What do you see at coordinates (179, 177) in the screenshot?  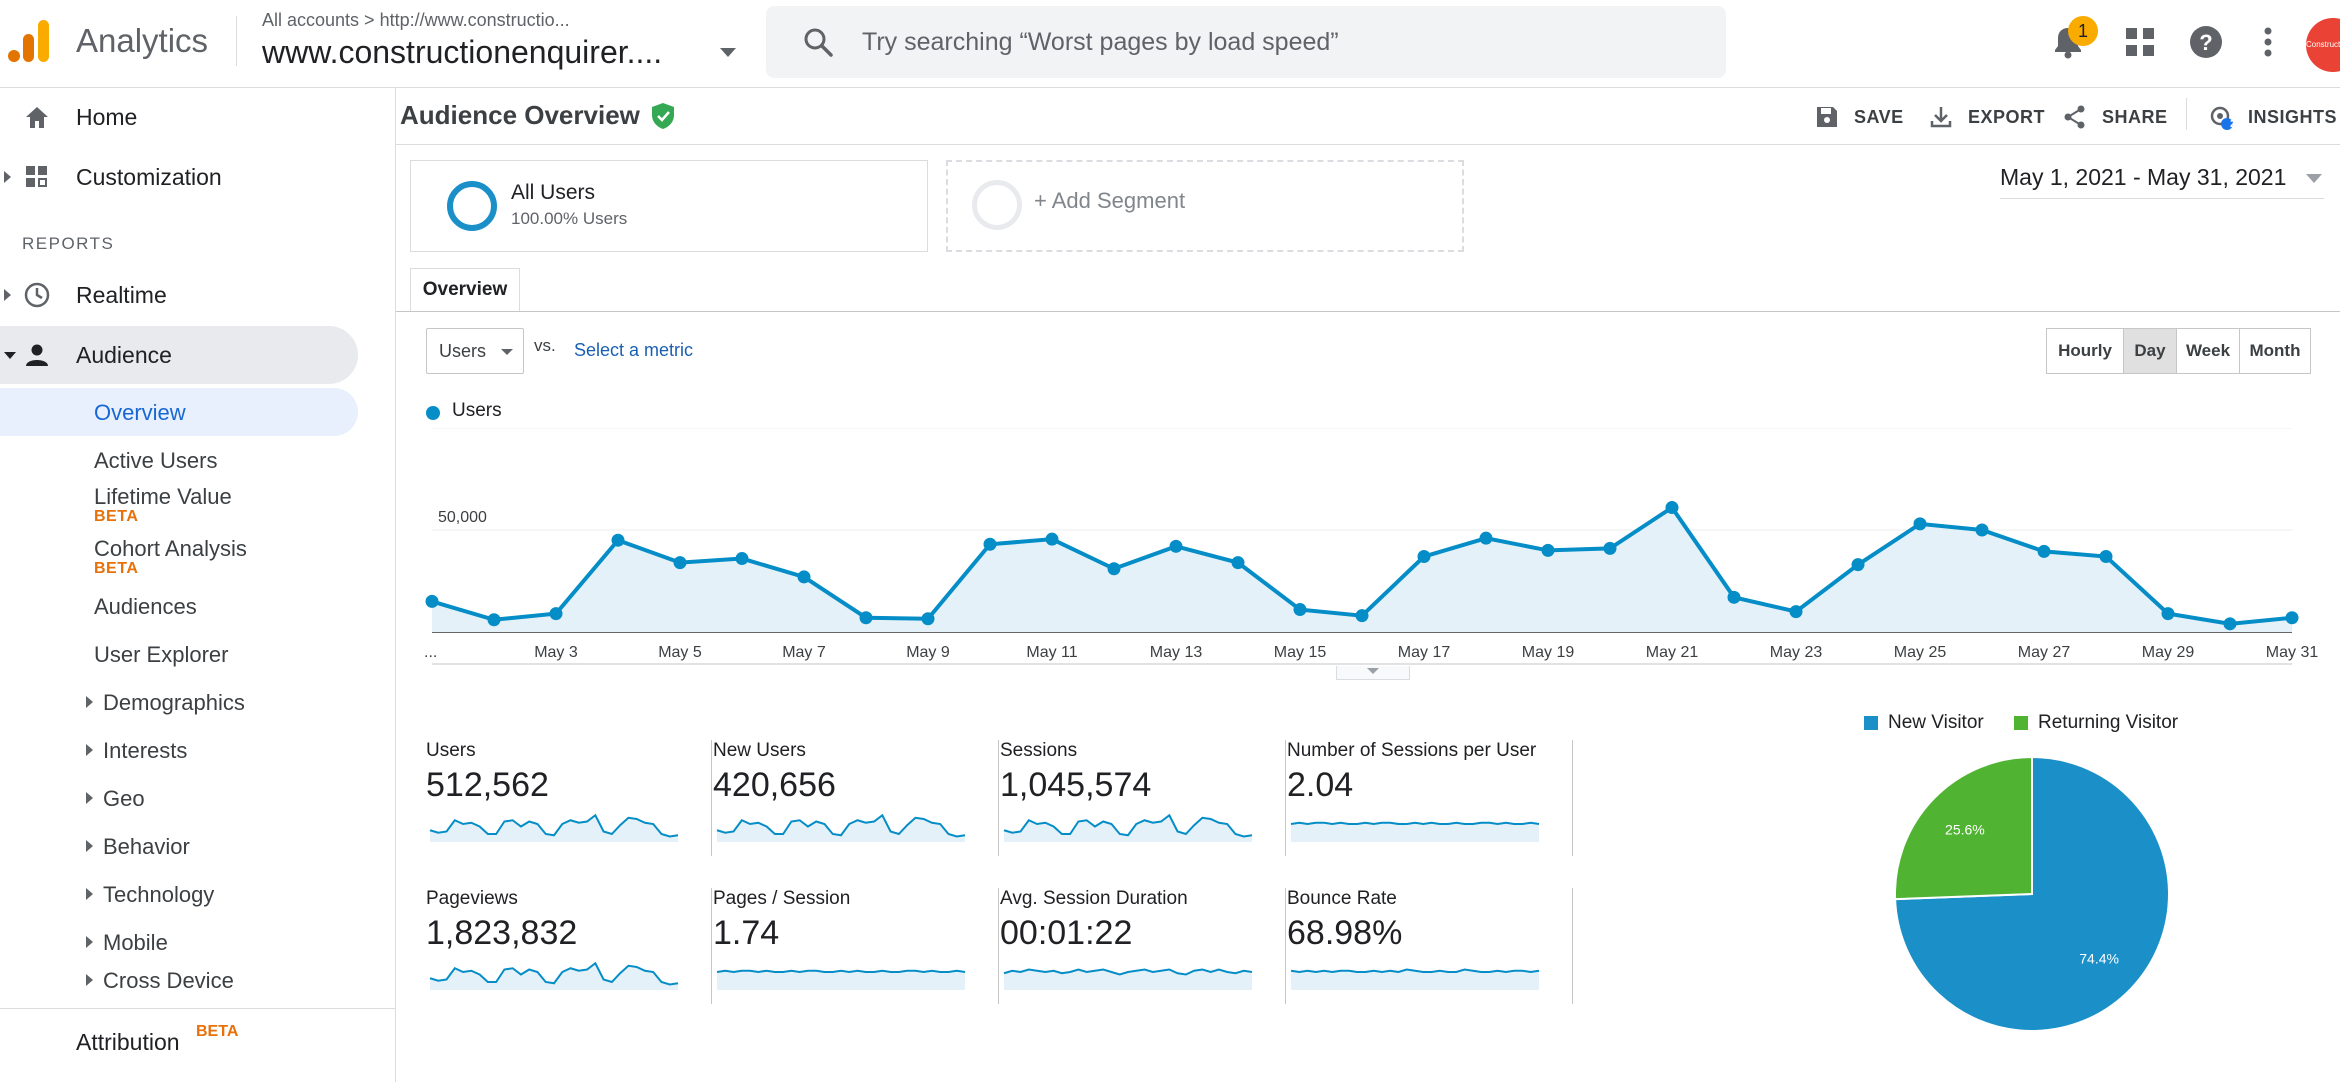 I see `sidebar-item-customization: Customization` at bounding box center [179, 177].